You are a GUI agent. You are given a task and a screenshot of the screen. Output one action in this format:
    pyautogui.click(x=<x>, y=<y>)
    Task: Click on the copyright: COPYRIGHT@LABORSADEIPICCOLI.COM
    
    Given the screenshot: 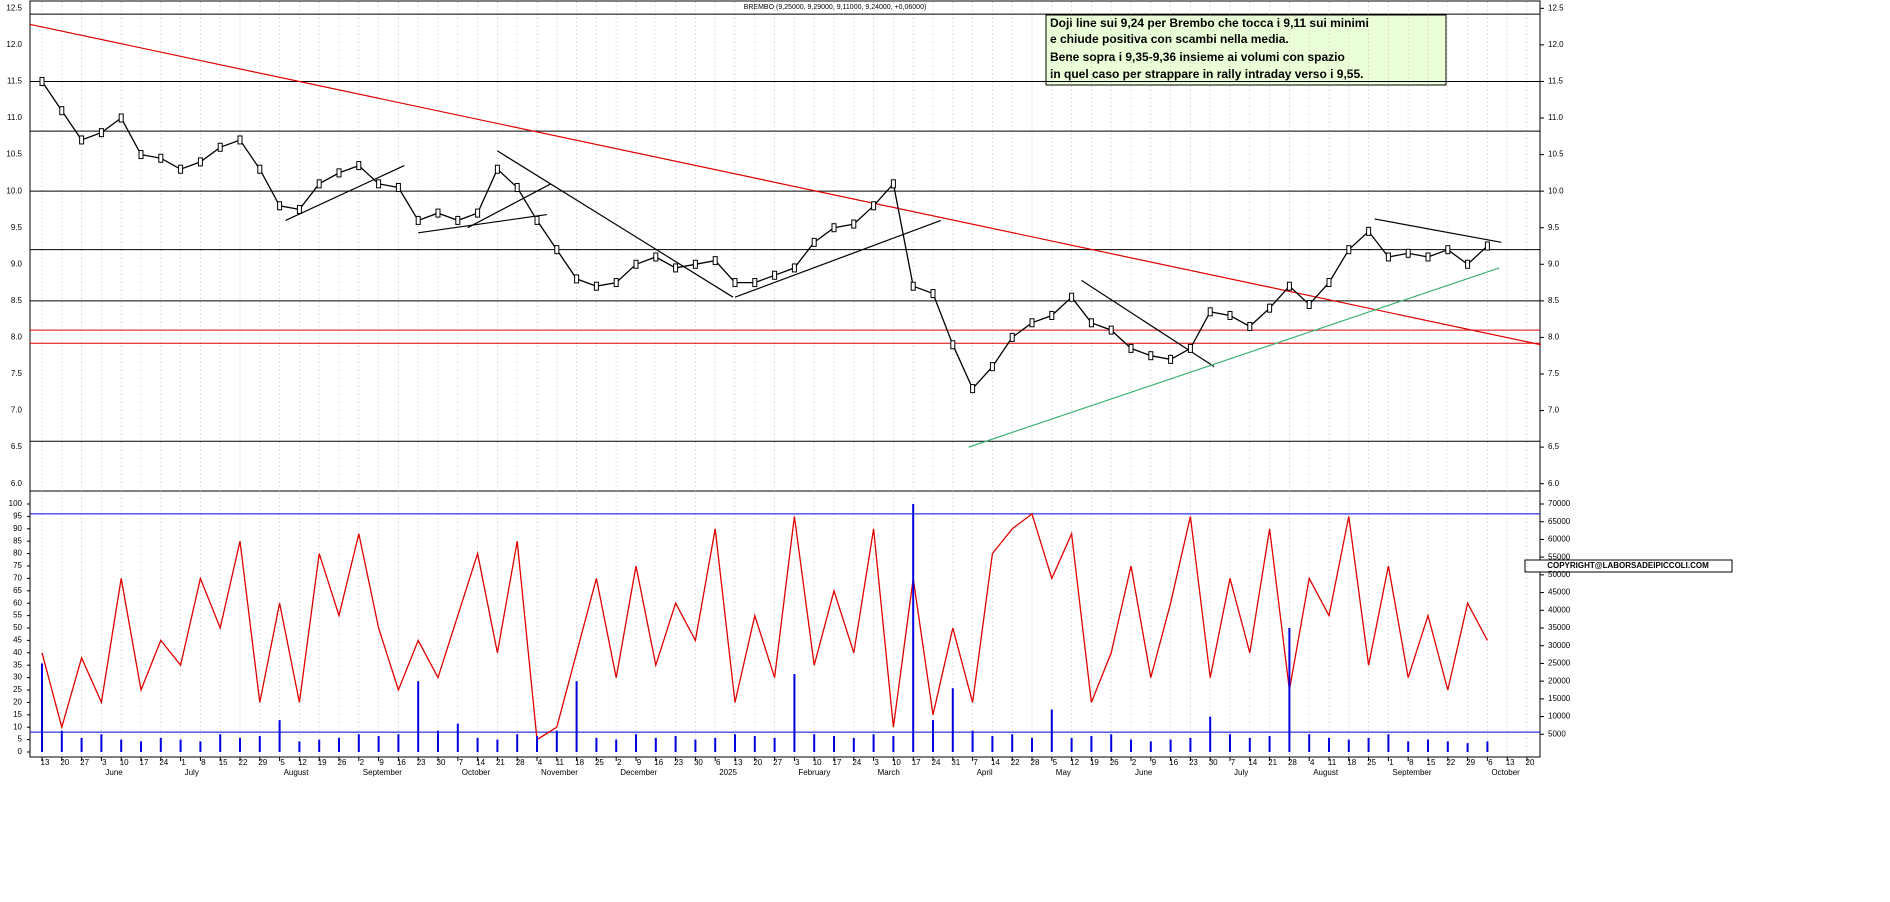 What is the action you would take?
    pyautogui.click(x=1628, y=565)
    